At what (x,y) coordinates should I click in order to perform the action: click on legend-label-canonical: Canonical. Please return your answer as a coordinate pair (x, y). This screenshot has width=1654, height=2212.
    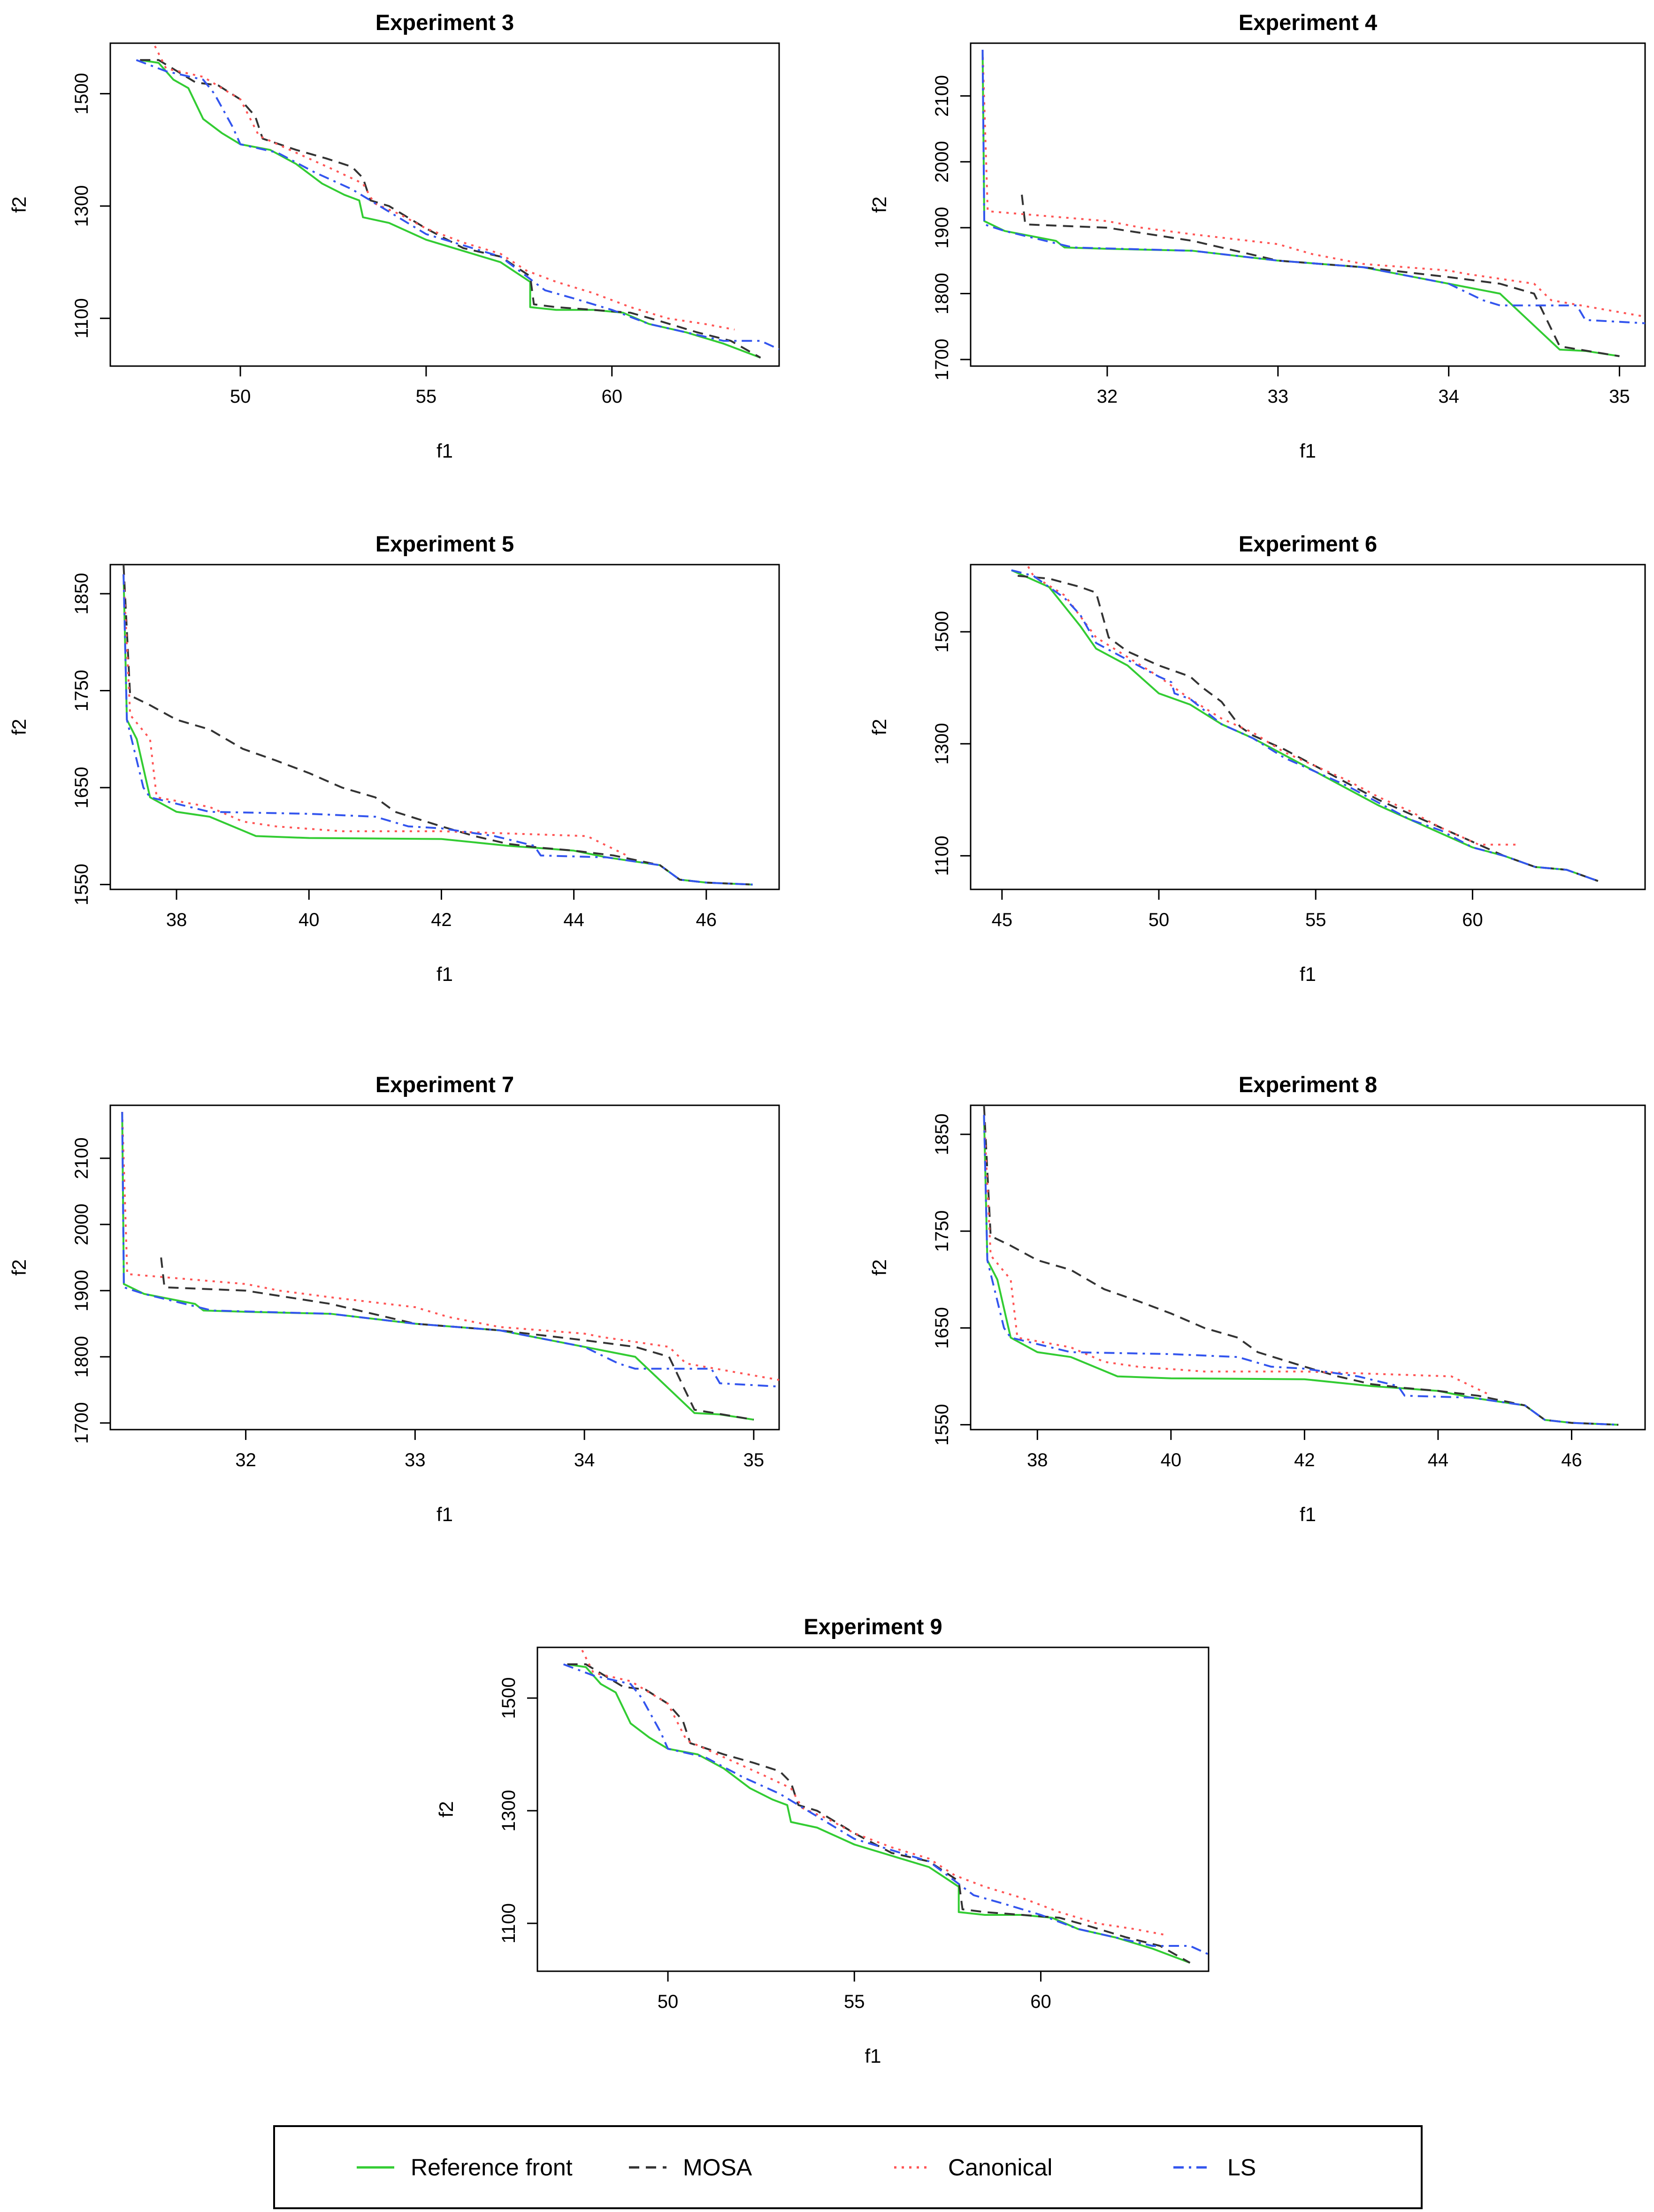
    Looking at the image, I should click on (1000, 2167).